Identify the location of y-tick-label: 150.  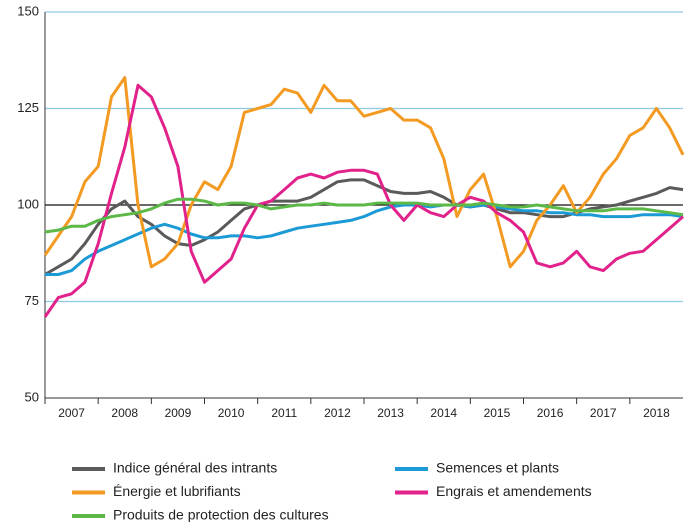
(28, 10).